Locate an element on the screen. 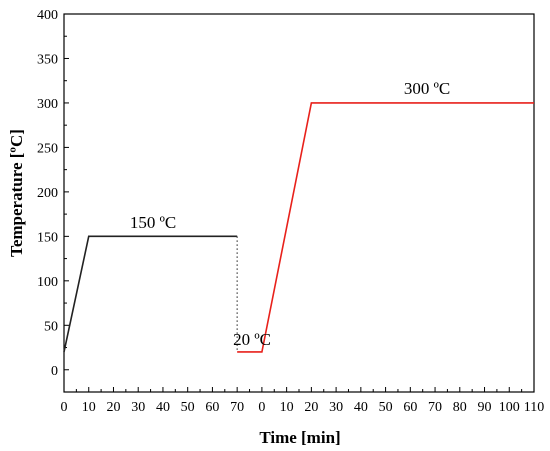  x-axis: 0 10 20 30 40 50 60 70 0 10 20 30 40 50 60 70 80 90 100 110 is located at coordinates (302, 401).